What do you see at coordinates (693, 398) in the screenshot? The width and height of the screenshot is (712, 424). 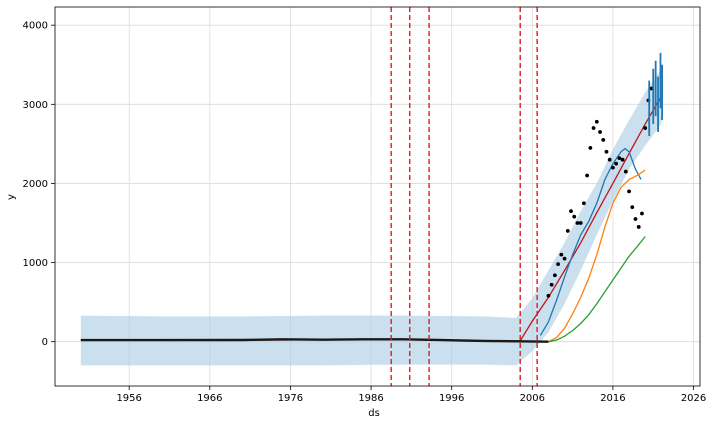 I see `x-tick-label: 2026` at bounding box center [693, 398].